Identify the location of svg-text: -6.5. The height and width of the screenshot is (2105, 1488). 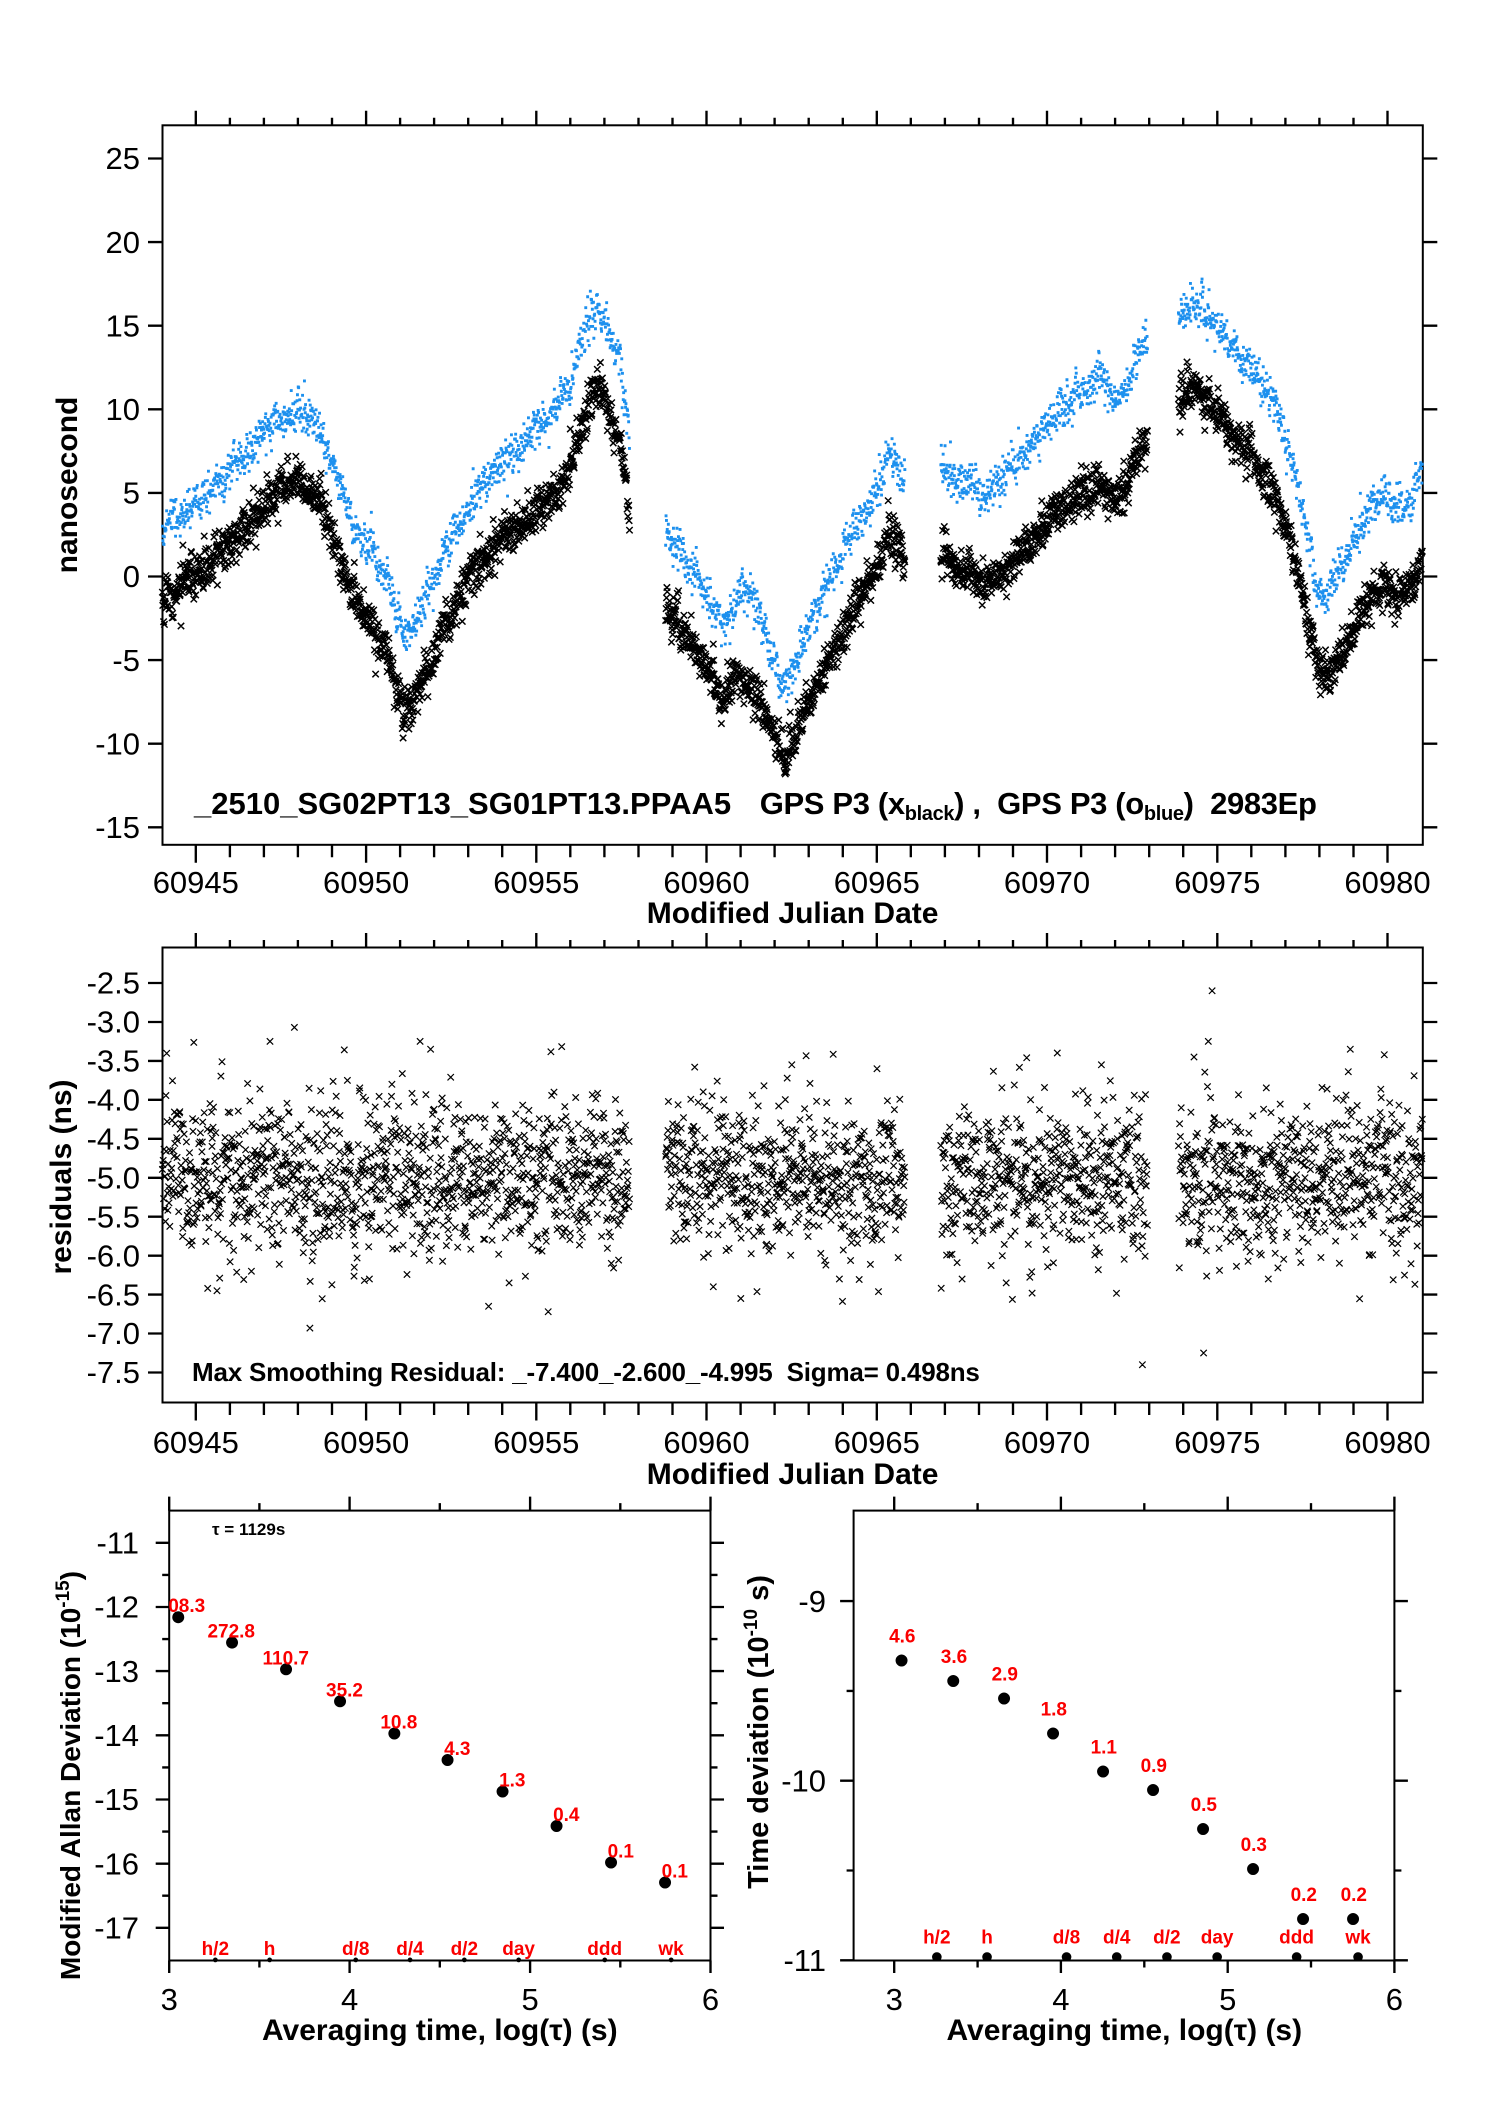
(113, 1294).